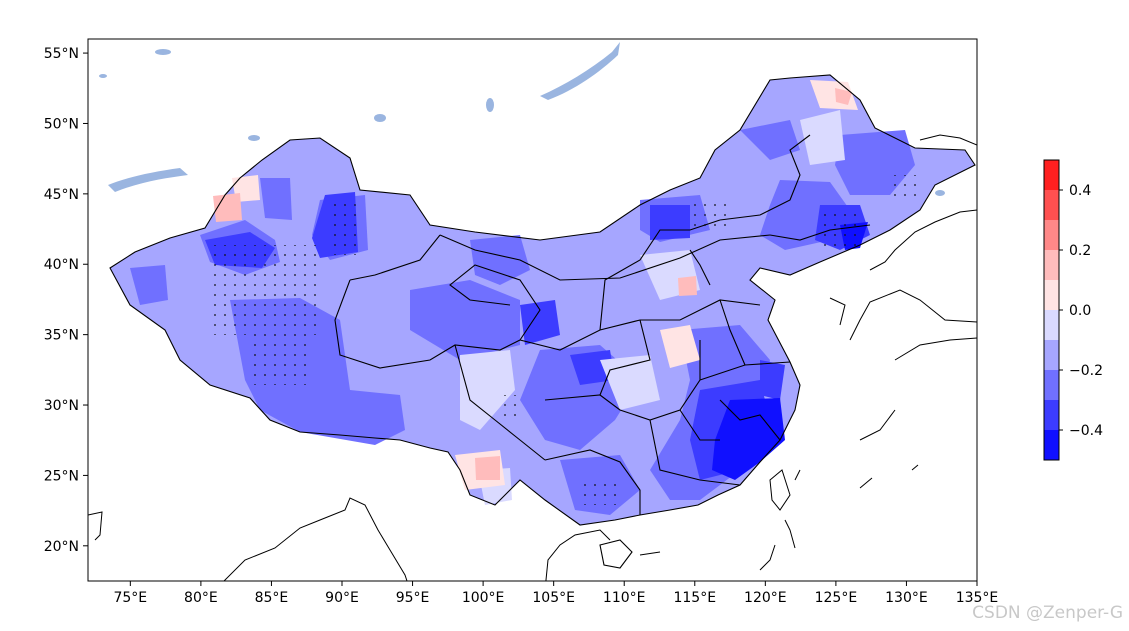 The height and width of the screenshot is (631, 1129). I want to click on x-tick-label: 95°E, so click(413, 598).